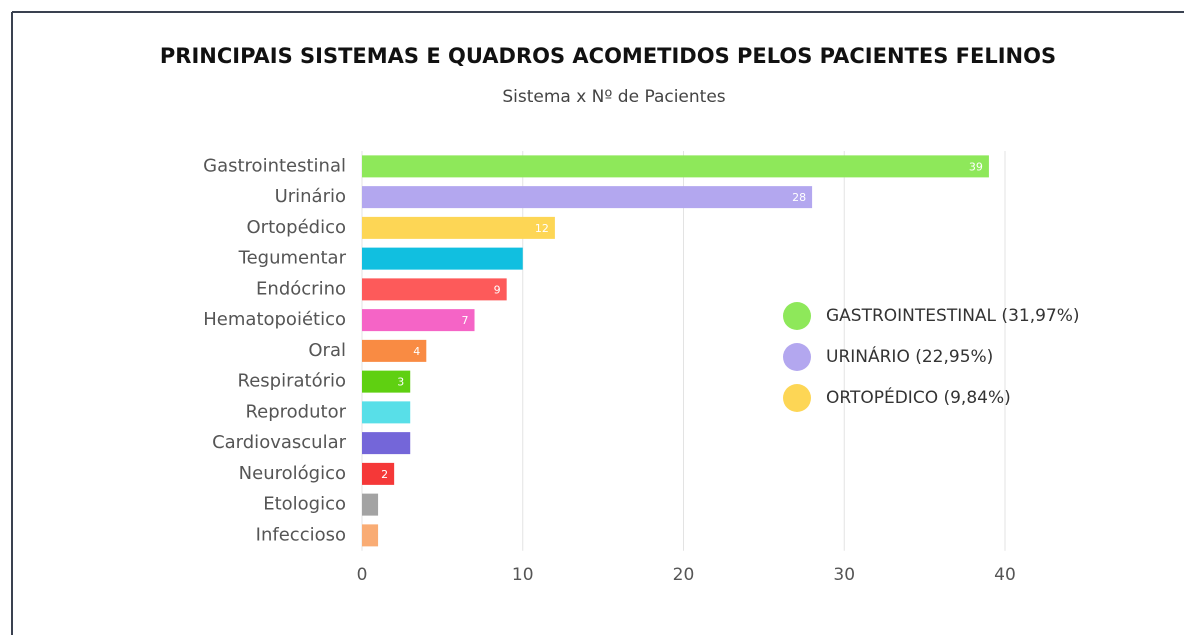 Image resolution: width=1184 pixels, height=635 pixels. What do you see at coordinates (301, 288) in the screenshot?
I see `y-tick-label: Endócrino` at bounding box center [301, 288].